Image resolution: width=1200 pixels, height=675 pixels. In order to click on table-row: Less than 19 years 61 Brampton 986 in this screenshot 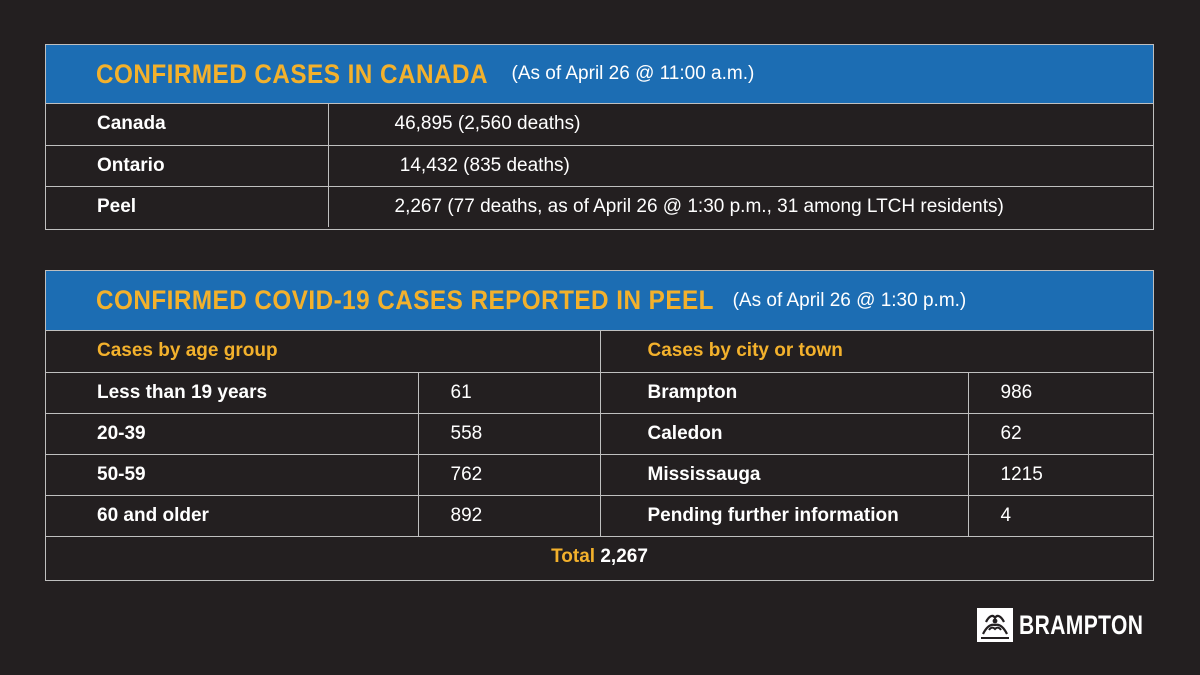, I will do `click(599, 392)`.